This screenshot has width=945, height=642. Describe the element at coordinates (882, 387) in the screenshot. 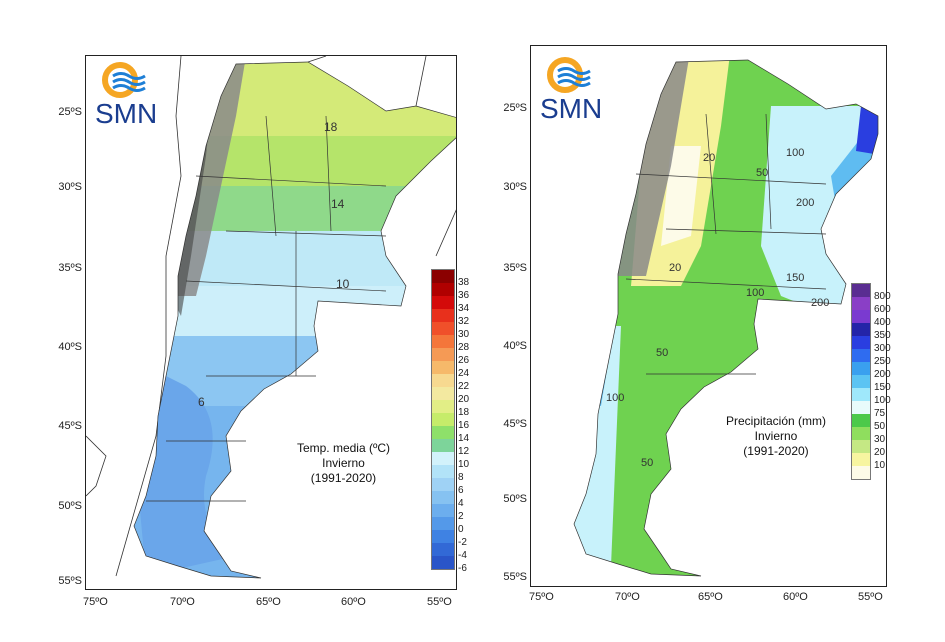

I see `legend-label: 150` at that location.